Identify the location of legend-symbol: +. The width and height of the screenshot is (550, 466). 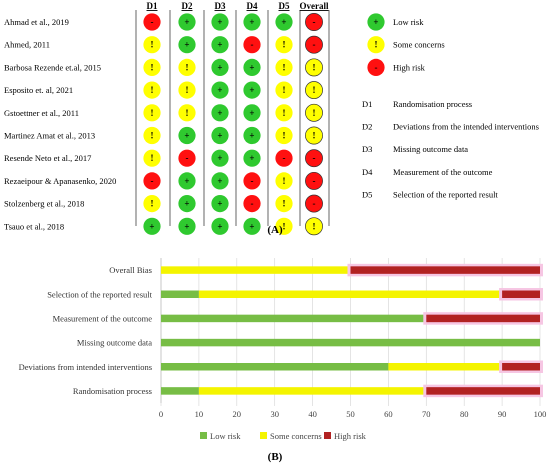
(375, 22).